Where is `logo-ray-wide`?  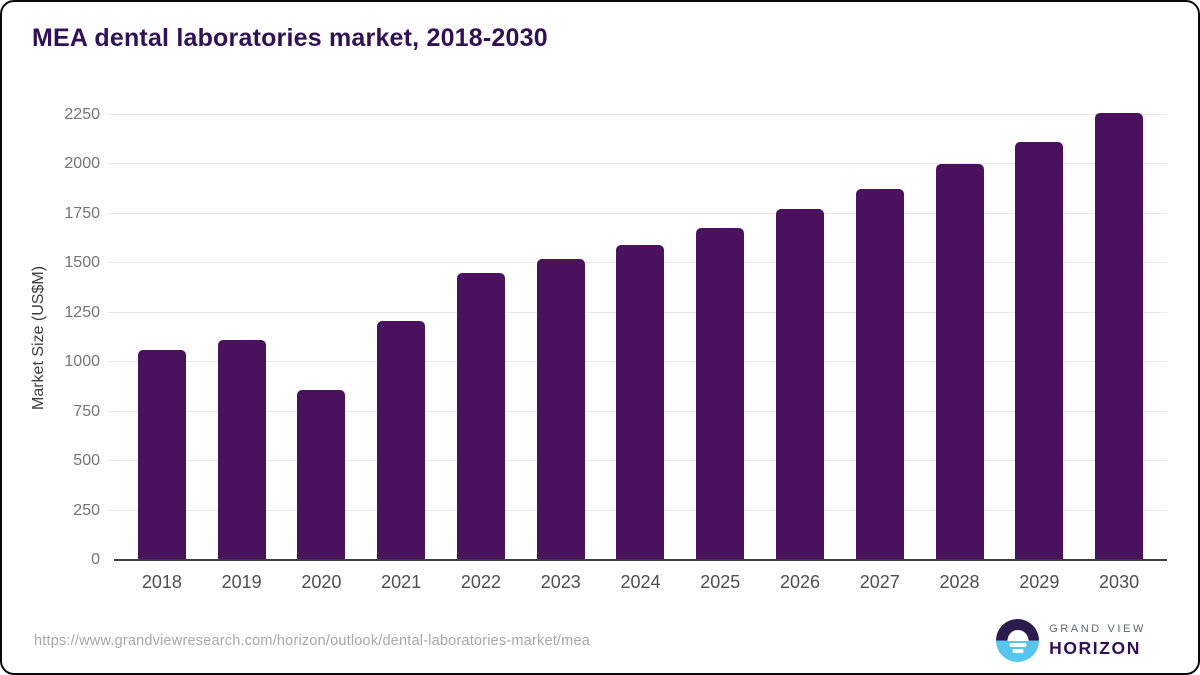
logo-ray-wide is located at coordinates (1018, 645).